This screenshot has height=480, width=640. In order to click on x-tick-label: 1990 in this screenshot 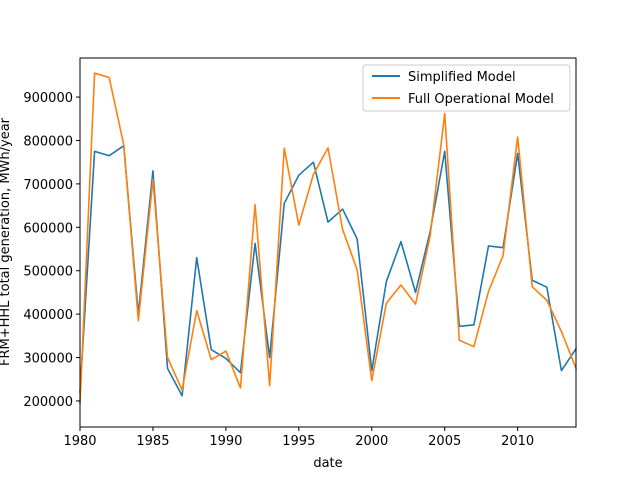, I will do `click(225, 441)`.